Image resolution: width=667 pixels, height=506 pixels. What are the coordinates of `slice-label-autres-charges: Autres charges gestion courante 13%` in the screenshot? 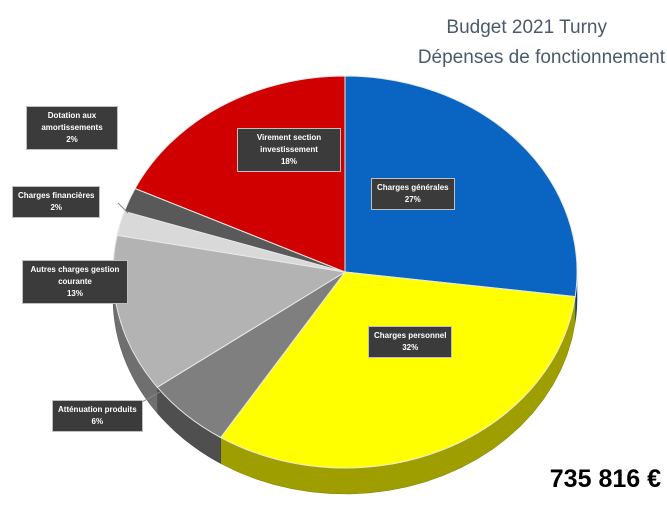 It's located at (75, 282).